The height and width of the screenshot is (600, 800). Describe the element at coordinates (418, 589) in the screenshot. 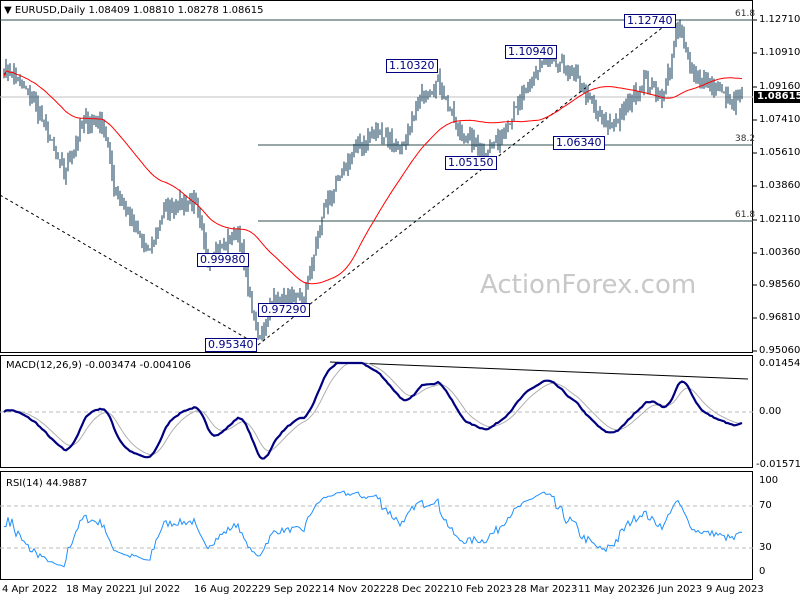

I see `date-tick: 28 Dec 2022` at that location.